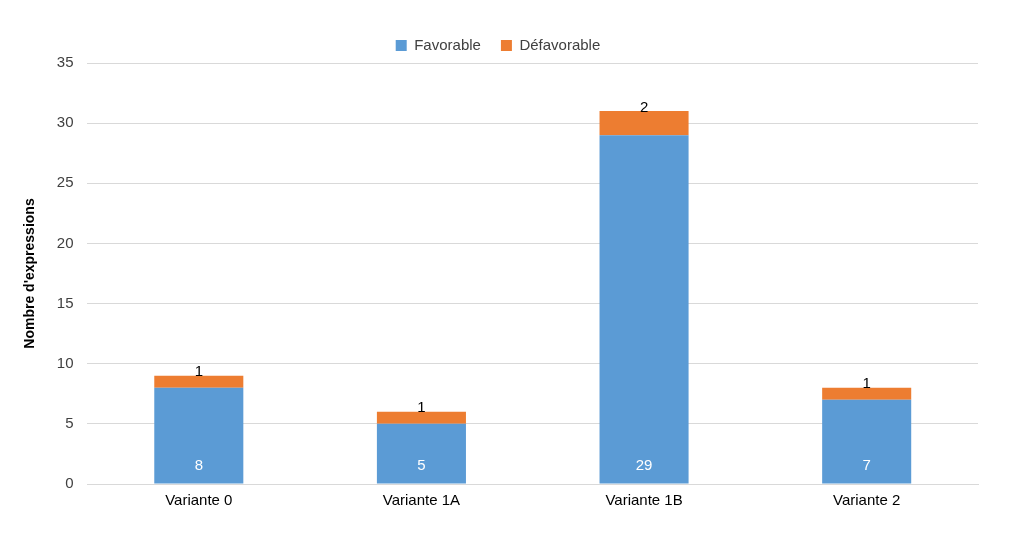  What do you see at coordinates (644, 106) in the screenshot?
I see `data-label: 2` at bounding box center [644, 106].